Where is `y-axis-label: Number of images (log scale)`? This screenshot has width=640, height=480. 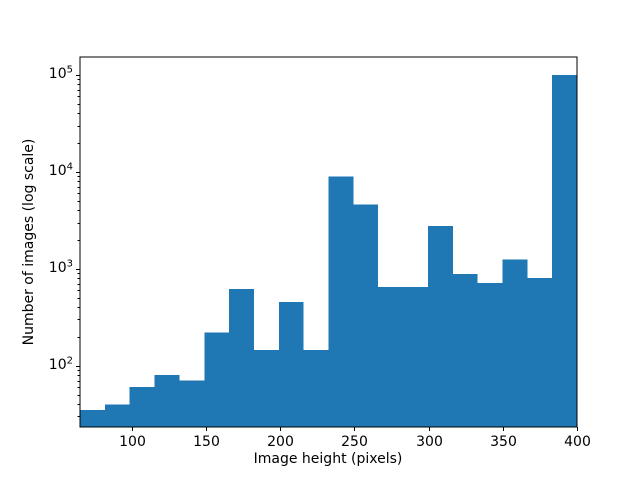 y-axis-label: Number of images (log scale) is located at coordinates (29, 242).